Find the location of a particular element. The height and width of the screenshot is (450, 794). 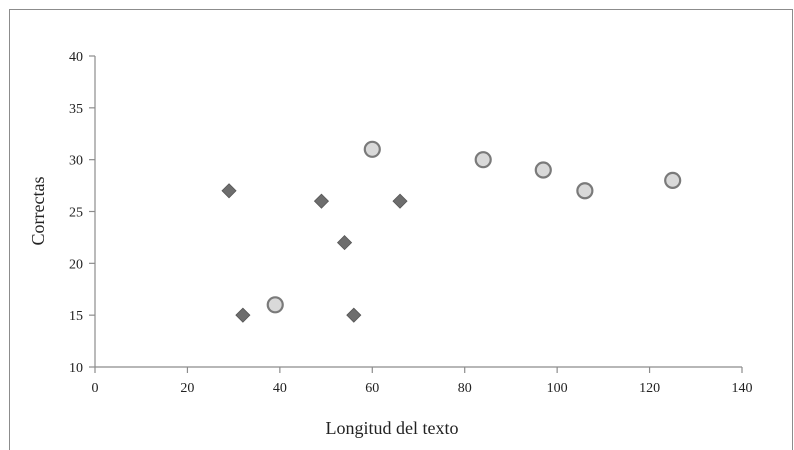

x-tick-label: 20 is located at coordinates (187, 388).